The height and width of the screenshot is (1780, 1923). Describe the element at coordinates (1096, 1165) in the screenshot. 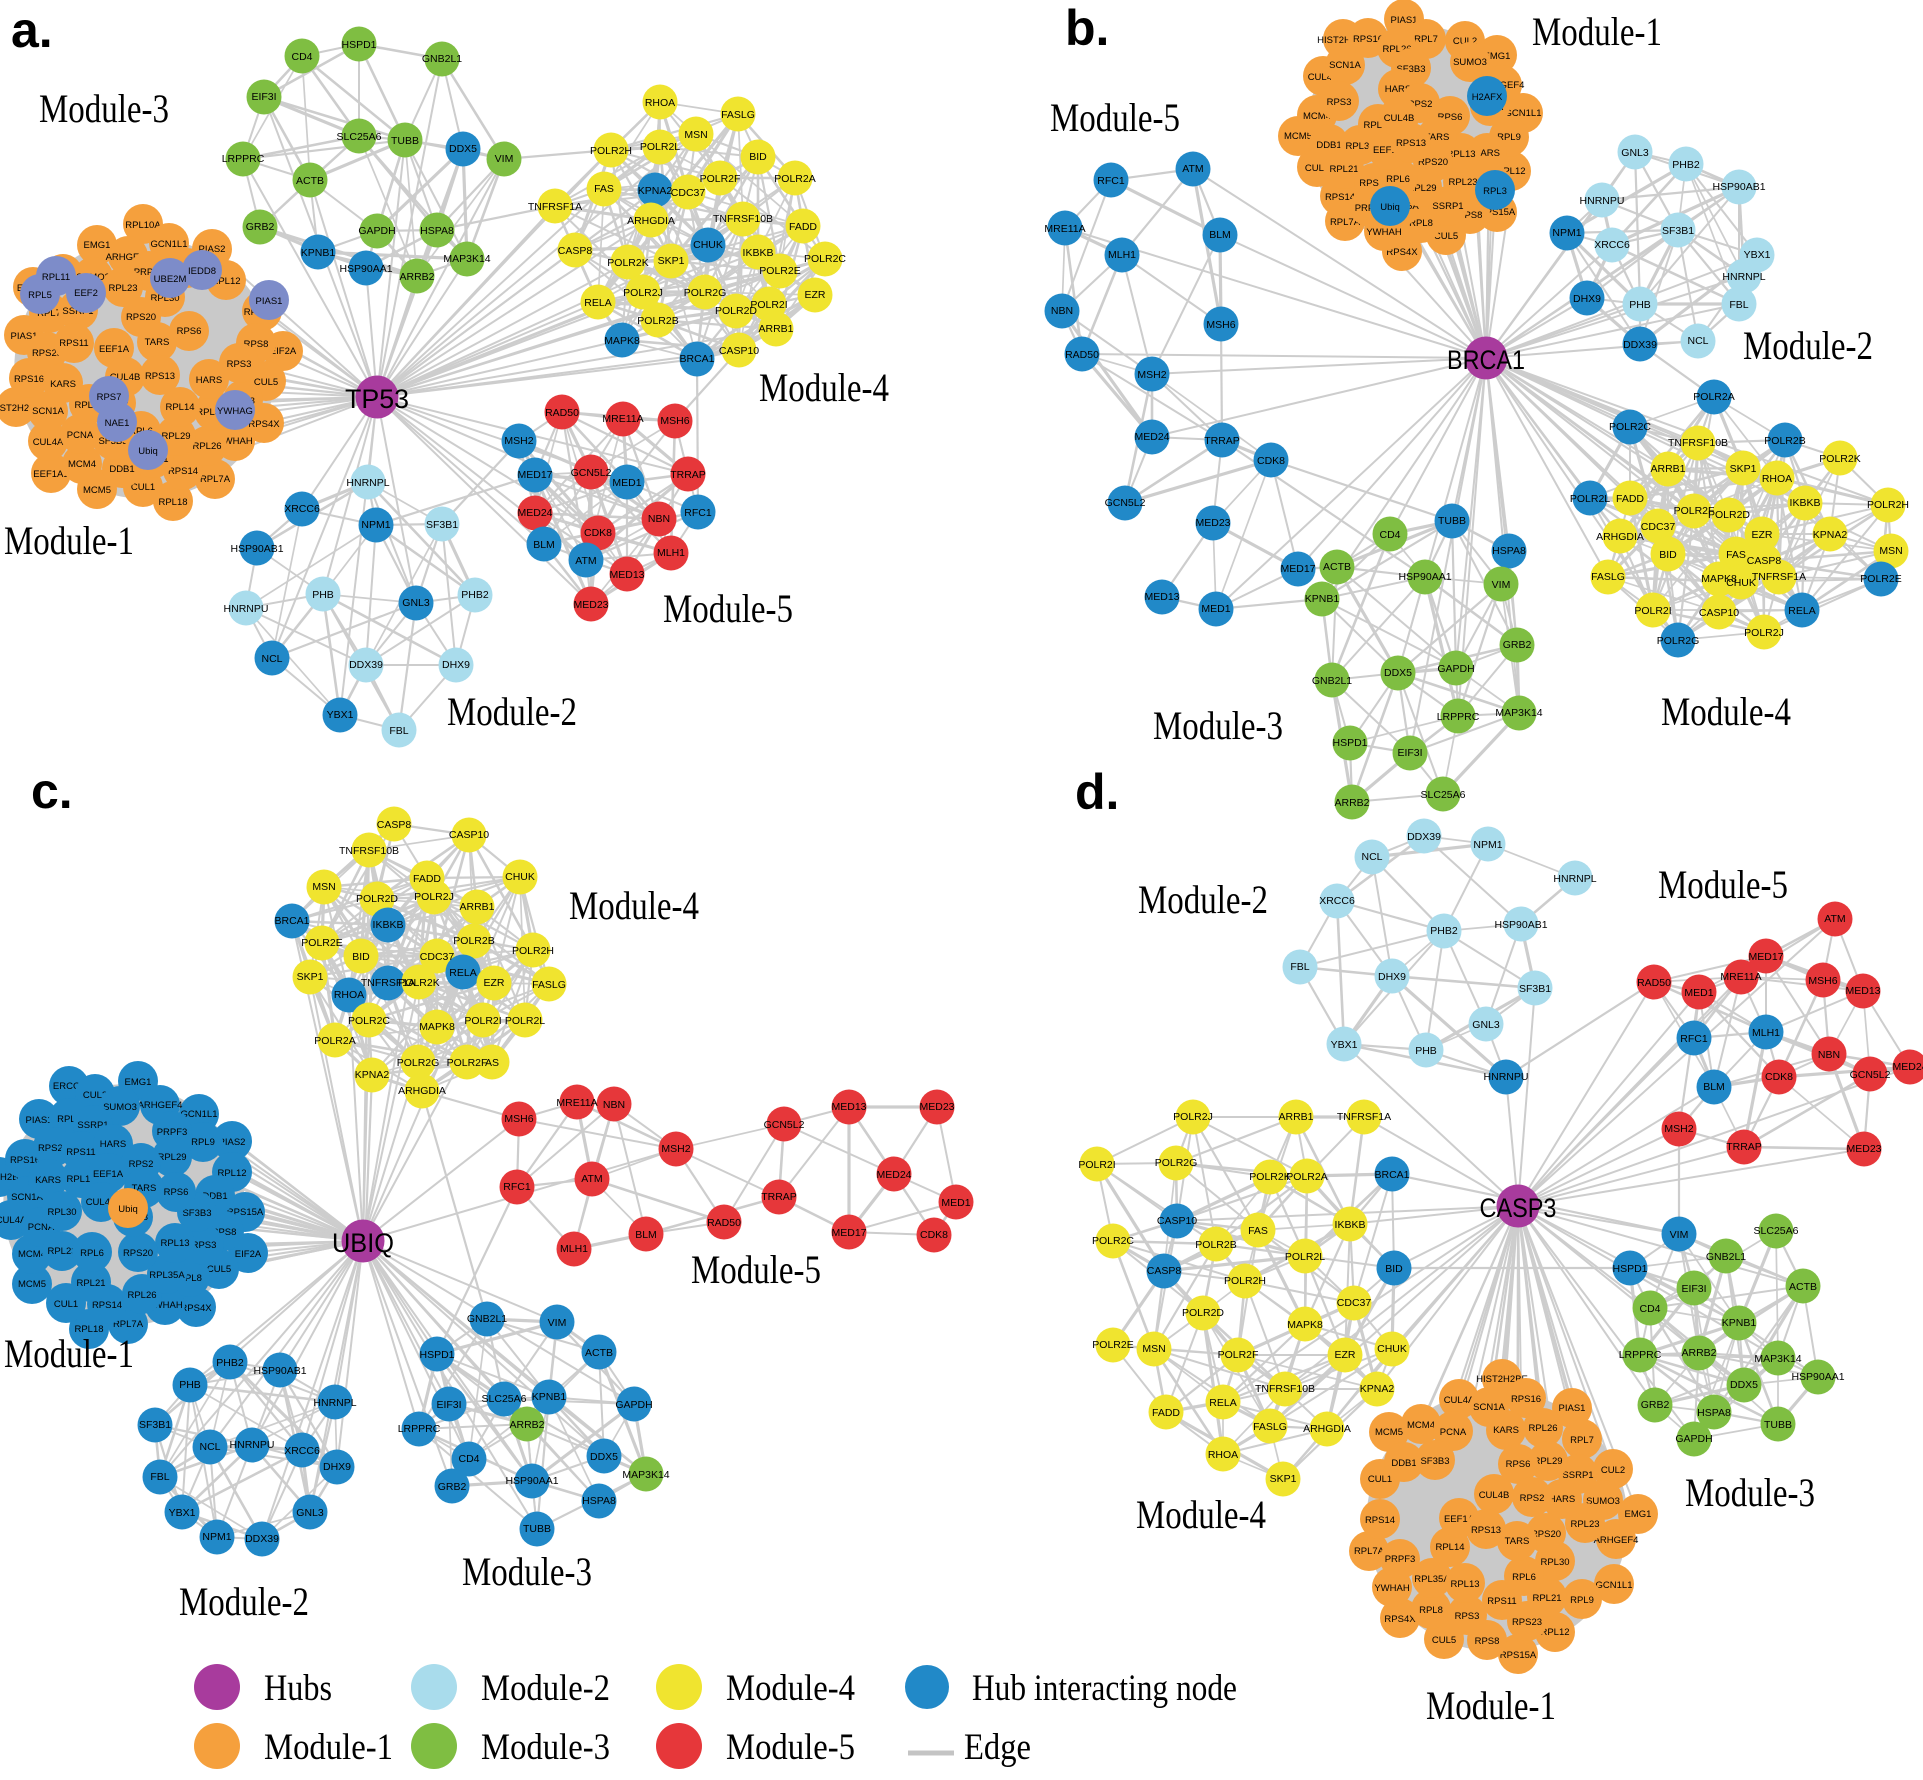

I see `svg-text: POLR2I` at that location.